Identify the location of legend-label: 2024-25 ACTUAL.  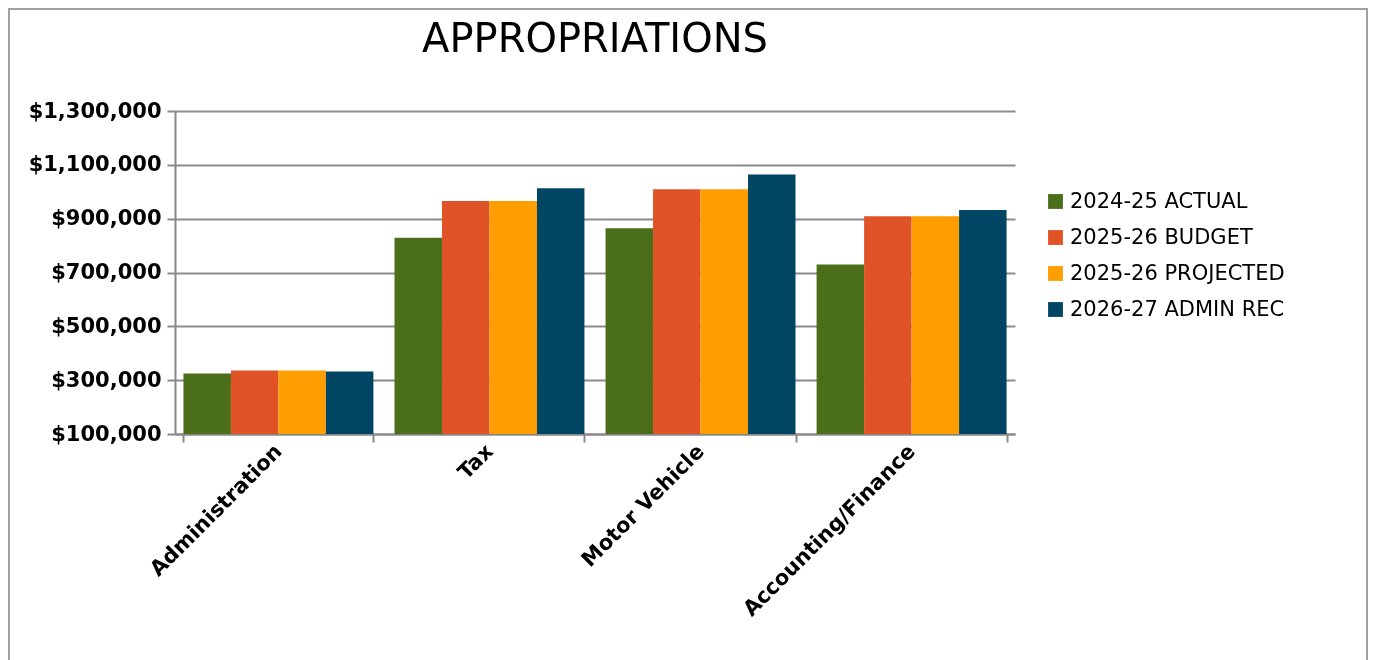
(1159, 200).